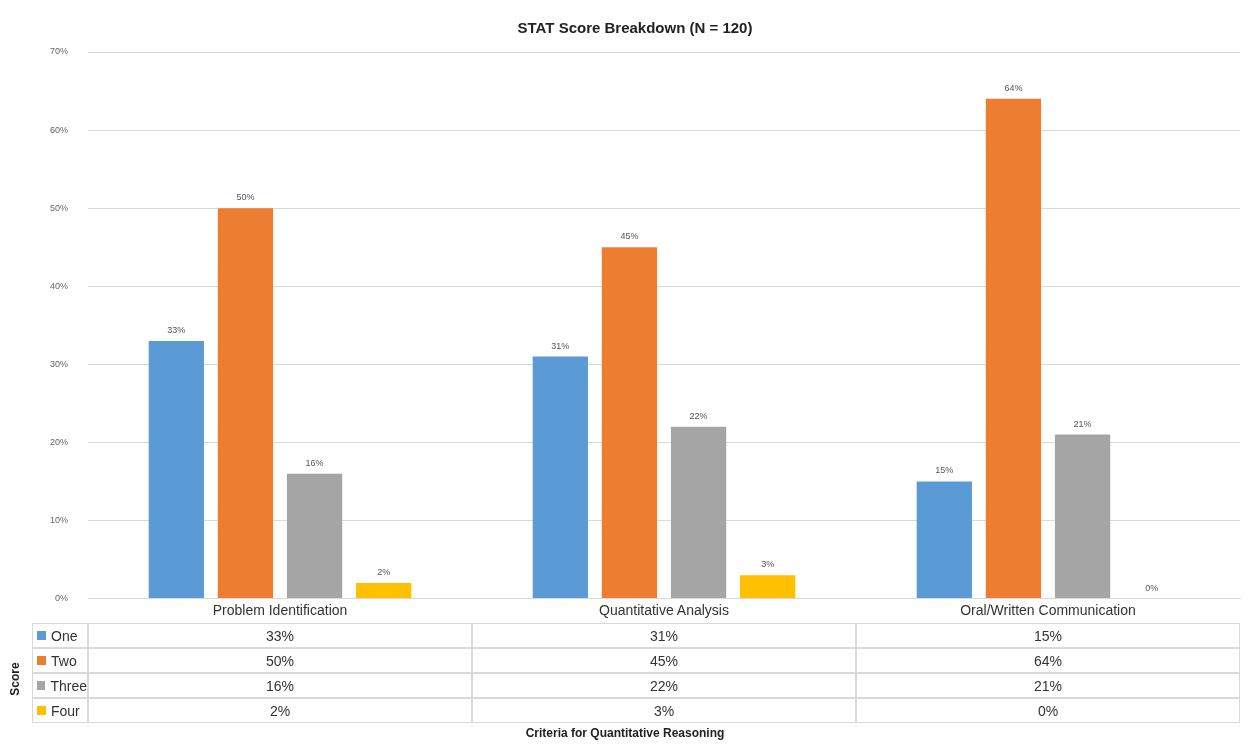  Describe the element at coordinates (14, 679) in the screenshot. I see `y-axis-title: Score` at that location.